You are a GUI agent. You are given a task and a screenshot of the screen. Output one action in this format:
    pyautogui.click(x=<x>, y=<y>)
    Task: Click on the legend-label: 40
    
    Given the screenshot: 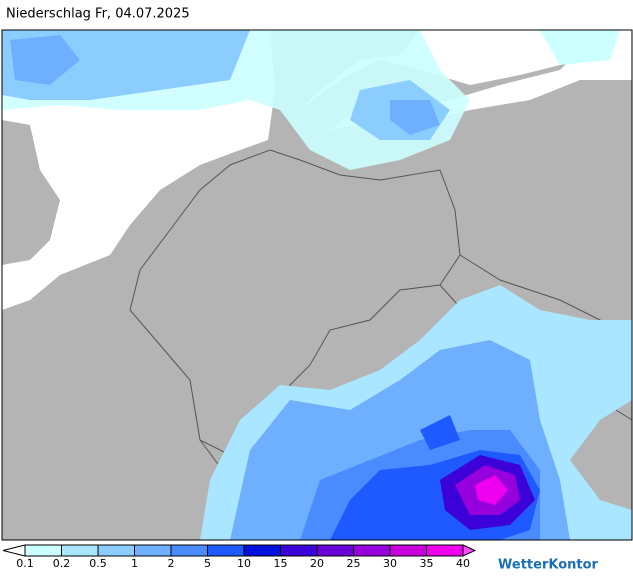 What is the action you would take?
    pyautogui.click(x=463, y=563)
    